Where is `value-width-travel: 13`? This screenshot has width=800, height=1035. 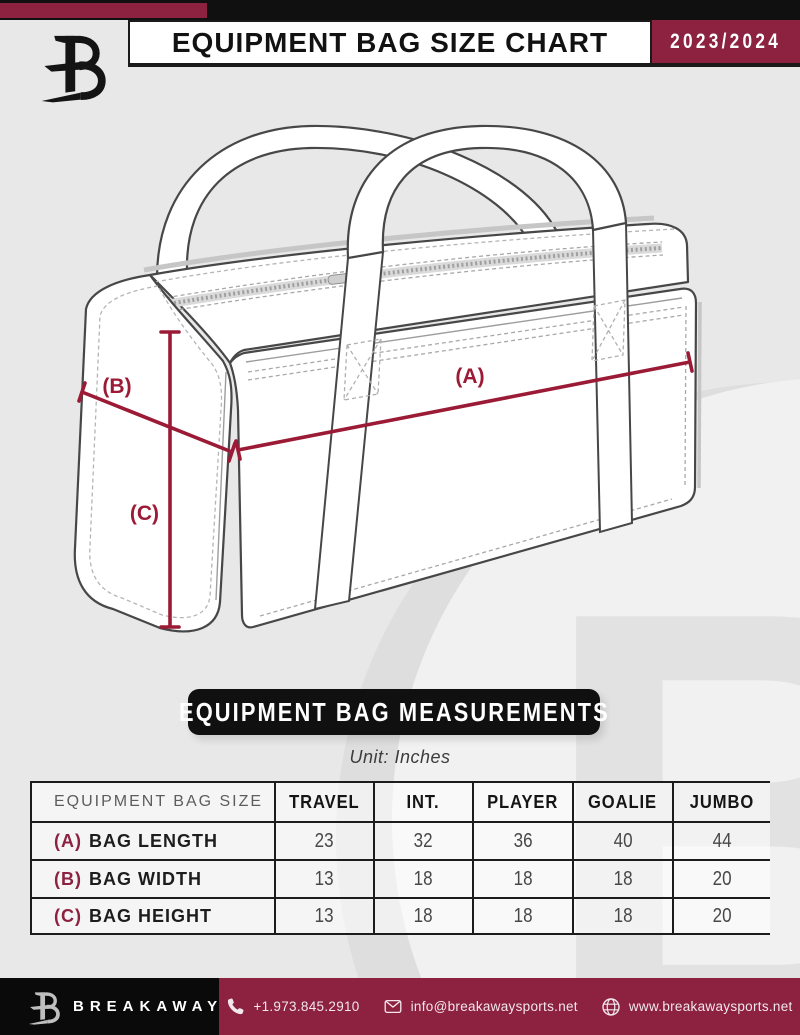 value-width-travel: 13 is located at coordinates (323, 878).